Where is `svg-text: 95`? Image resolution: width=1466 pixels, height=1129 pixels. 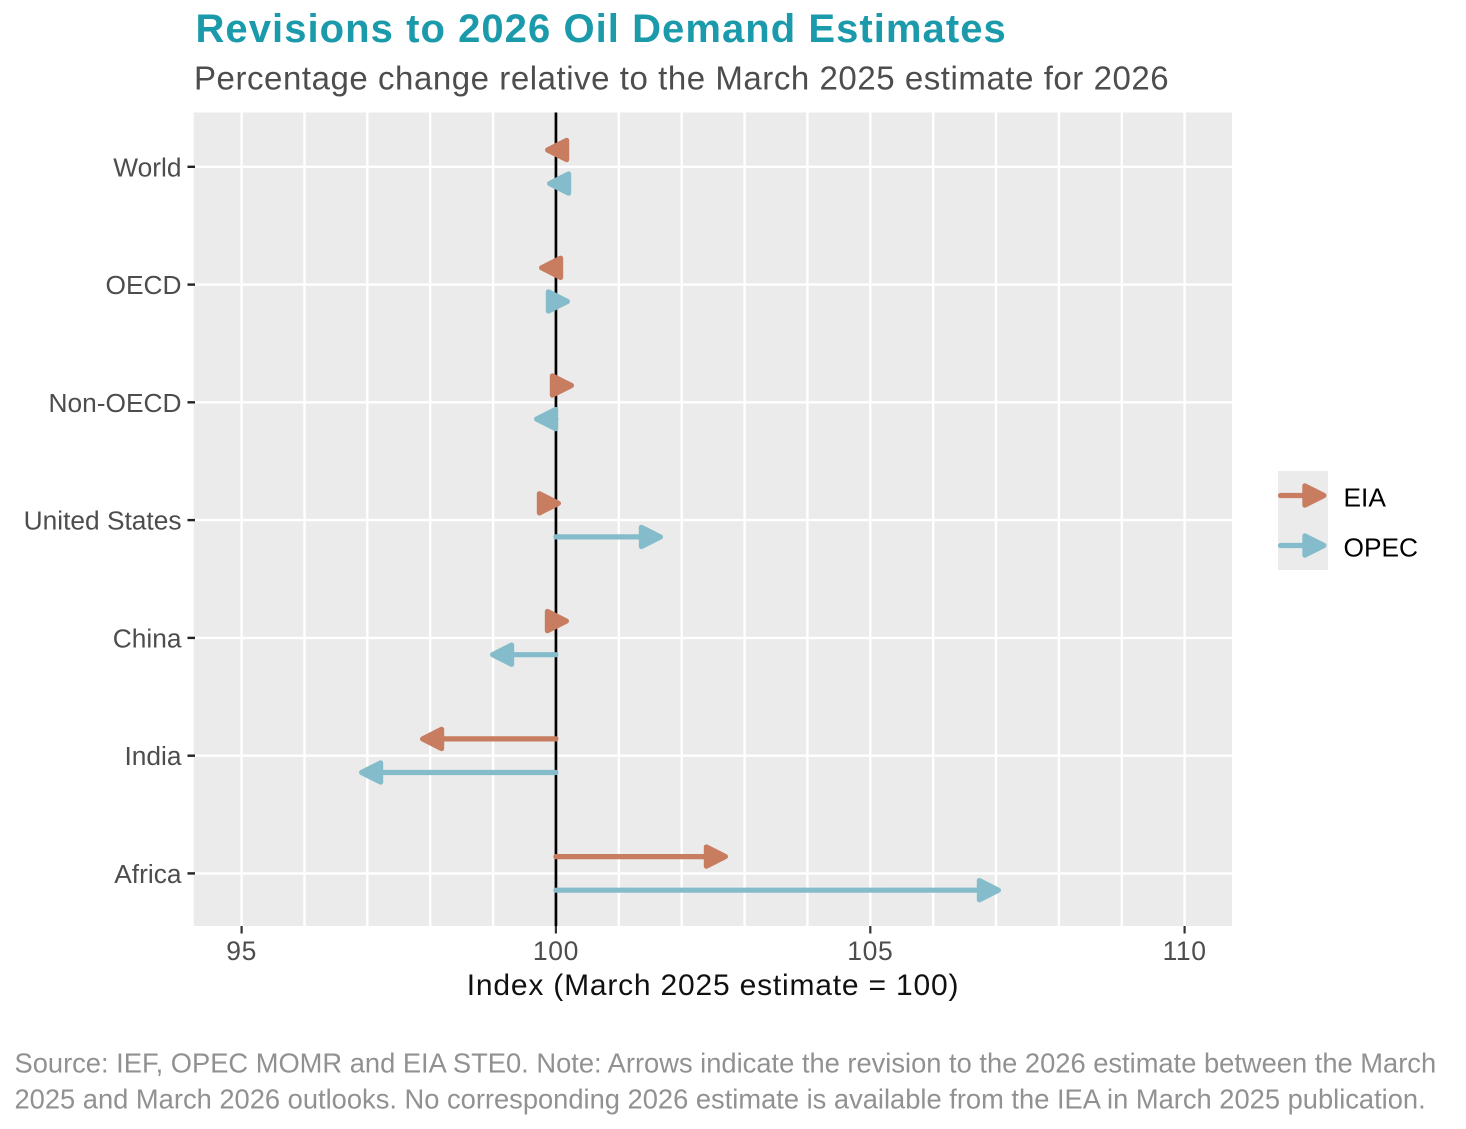
svg-text: 95 is located at coordinates (241, 951).